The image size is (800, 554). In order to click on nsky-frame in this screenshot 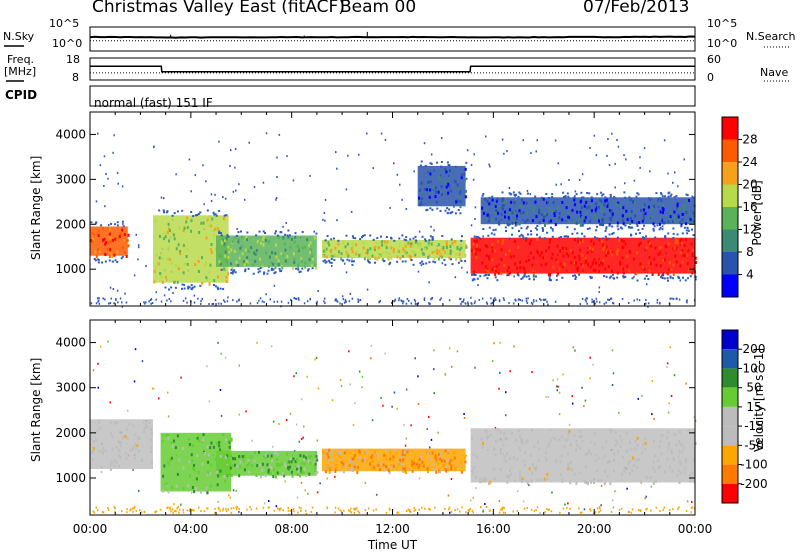, I will do `click(392, 39)`.